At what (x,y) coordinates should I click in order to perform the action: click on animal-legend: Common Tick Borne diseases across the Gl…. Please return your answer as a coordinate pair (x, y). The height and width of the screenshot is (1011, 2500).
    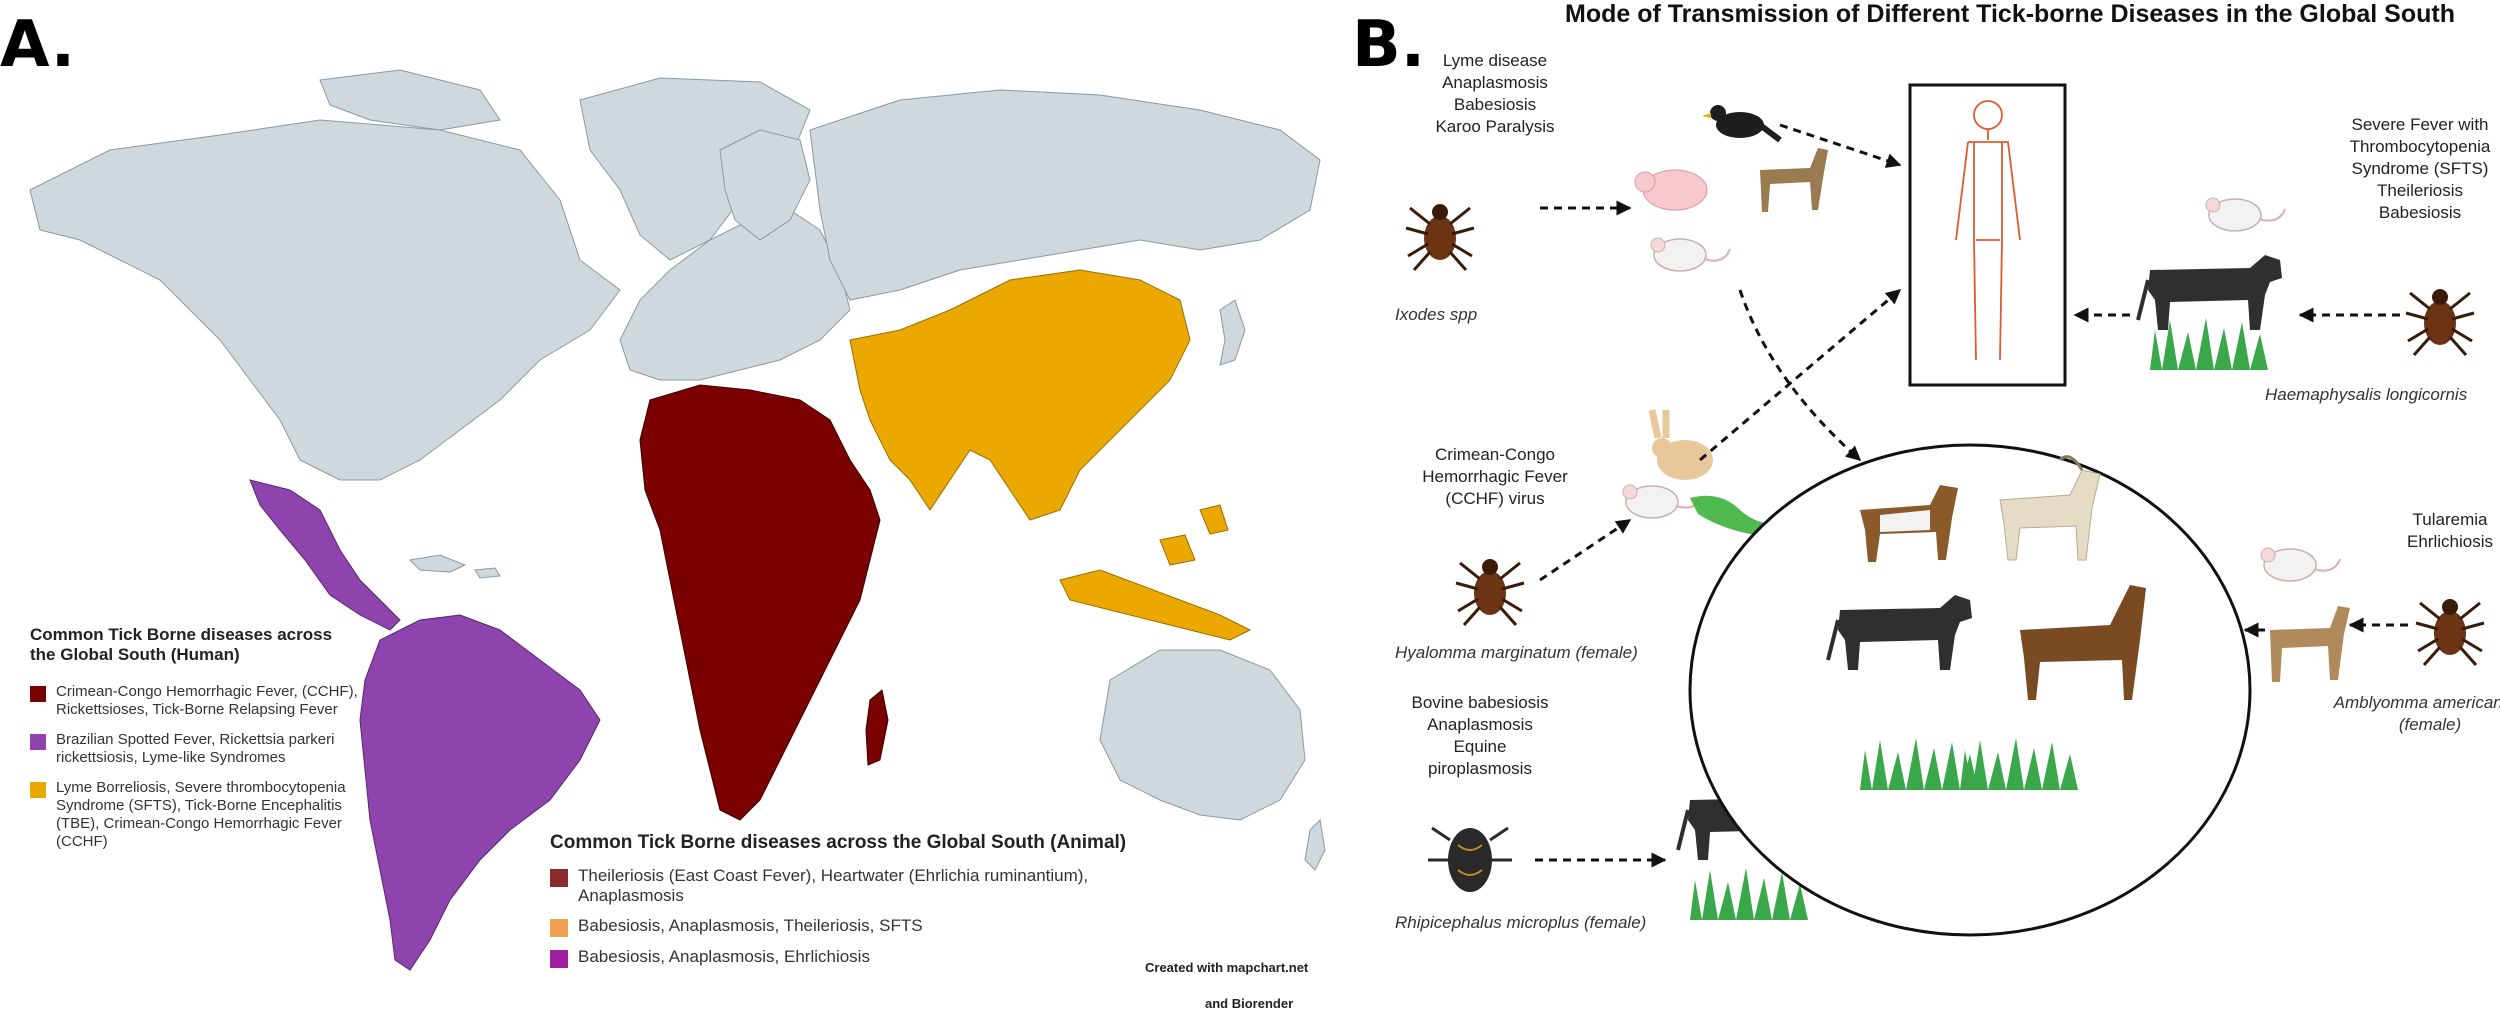
    Looking at the image, I should click on (870, 900).